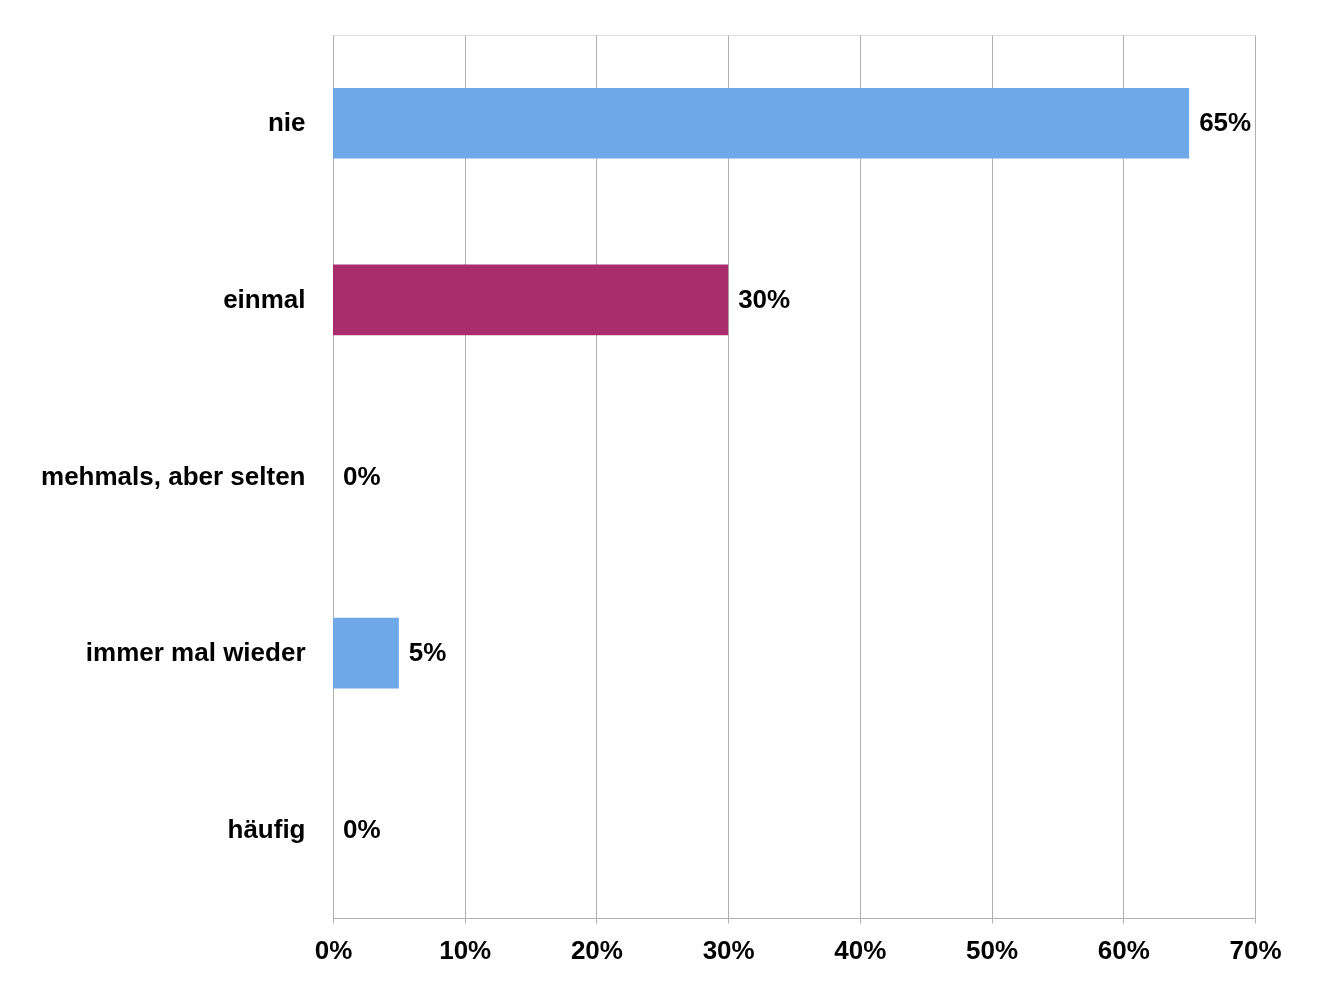 This screenshot has height=988, width=1337. Describe the element at coordinates (992, 949) in the screenshot. I see `x-tick-label: 50%` at that location.